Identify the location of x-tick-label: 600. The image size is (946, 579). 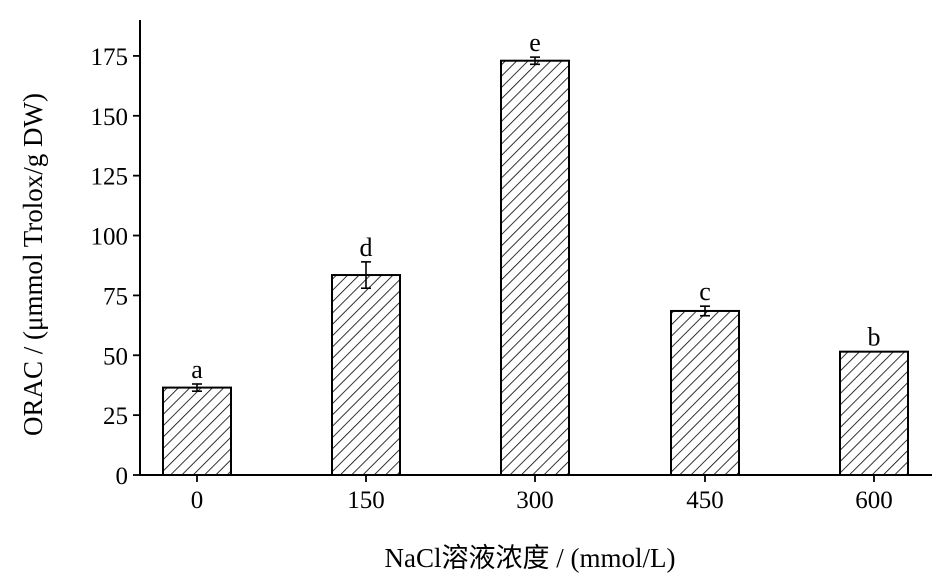
(874, 500).